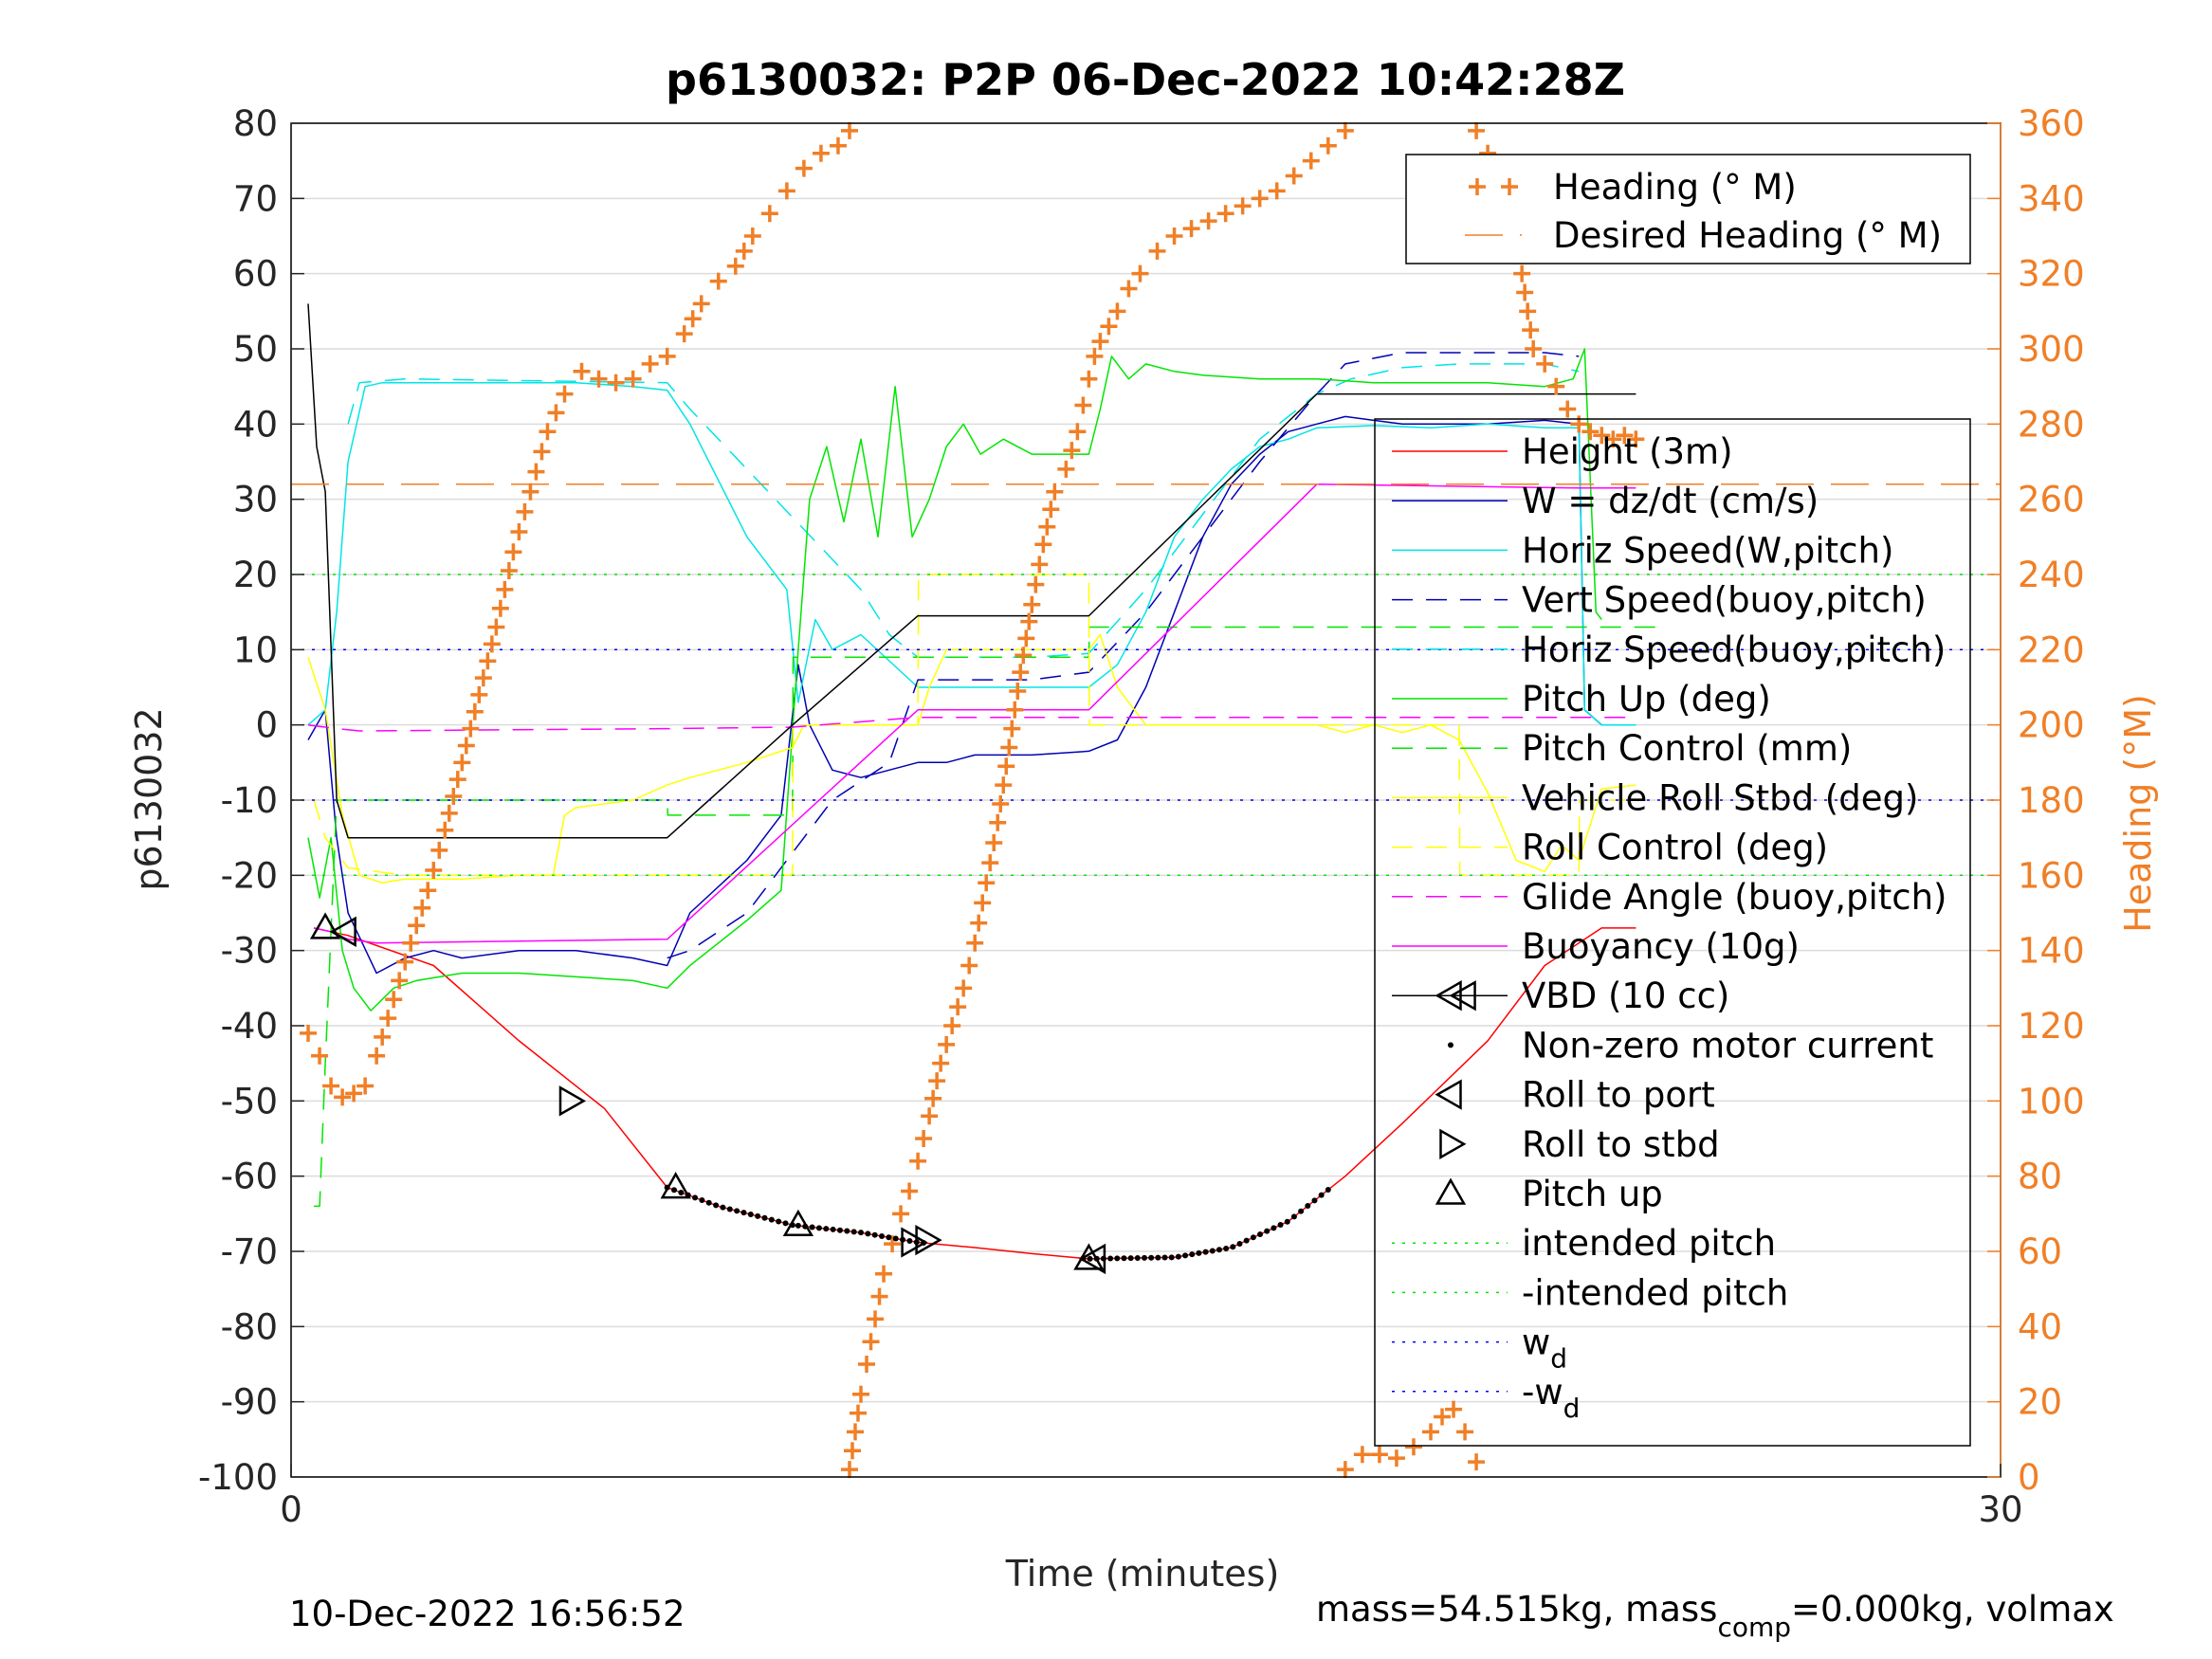  I want to click on y2-tick-label: 120, so click(2051, 1026).